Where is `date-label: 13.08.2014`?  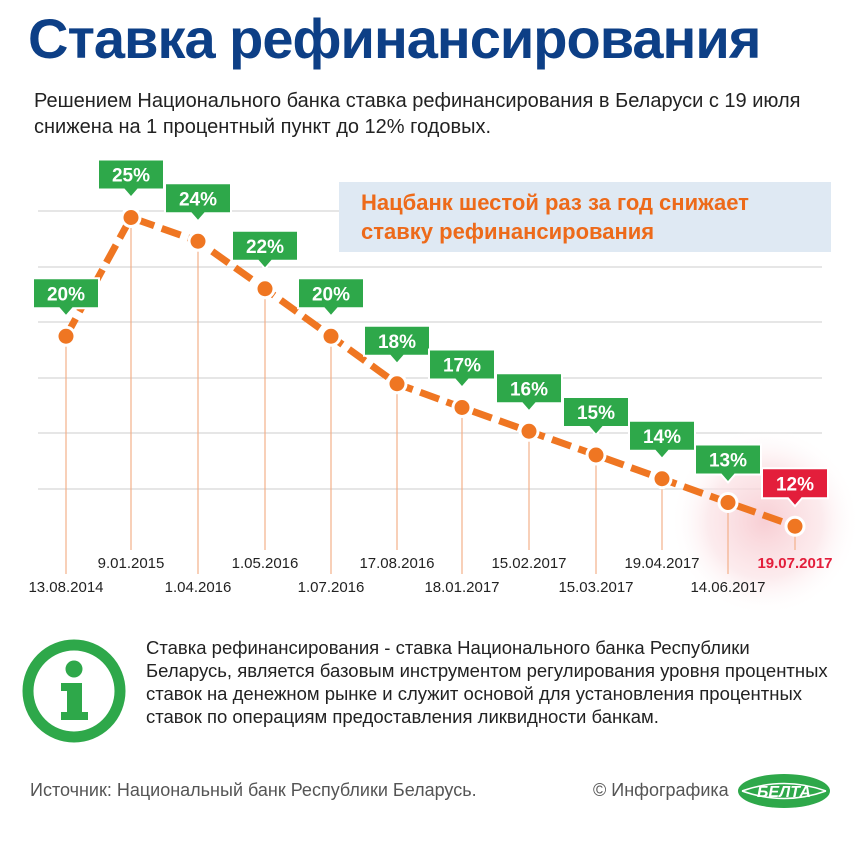
date-label: 13.08.2014 is located at coordinates (65, 587).